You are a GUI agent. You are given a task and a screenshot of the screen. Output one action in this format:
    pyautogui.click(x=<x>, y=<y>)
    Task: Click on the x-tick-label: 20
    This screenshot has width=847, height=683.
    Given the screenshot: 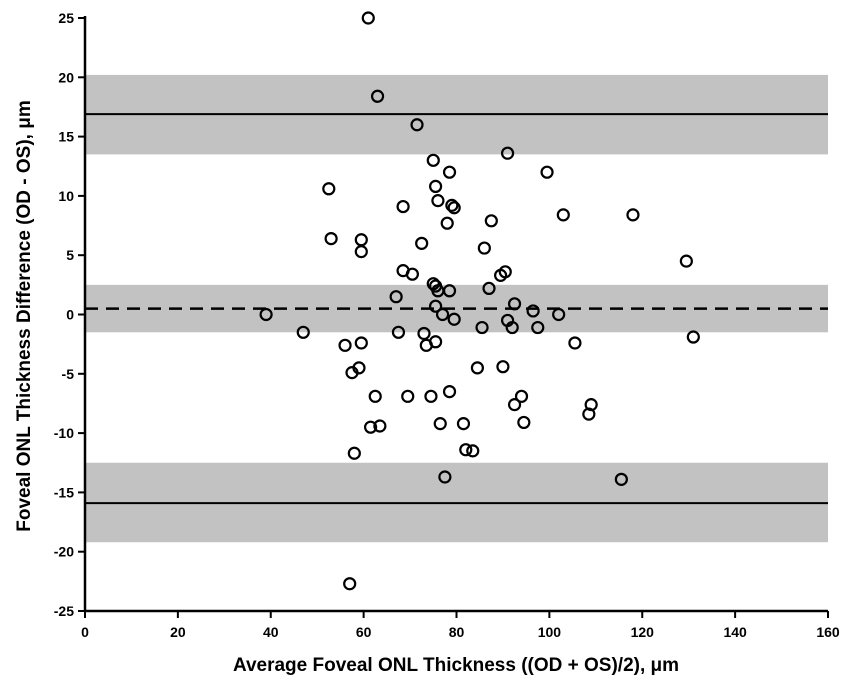 What is the action you would take?
    pyautogui.click(x=178, y=632)
    